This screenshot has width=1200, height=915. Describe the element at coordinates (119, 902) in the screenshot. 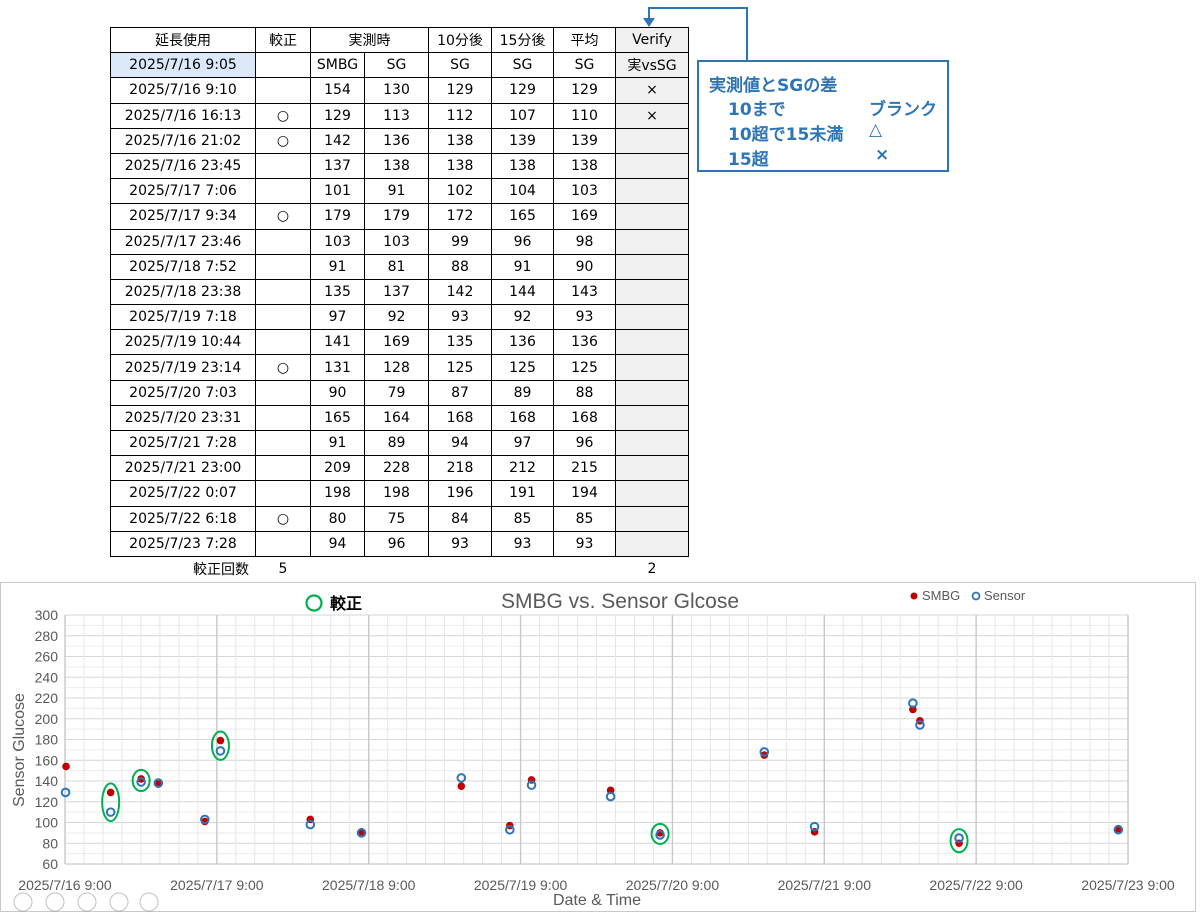

I see `zoom-icon` at that location.